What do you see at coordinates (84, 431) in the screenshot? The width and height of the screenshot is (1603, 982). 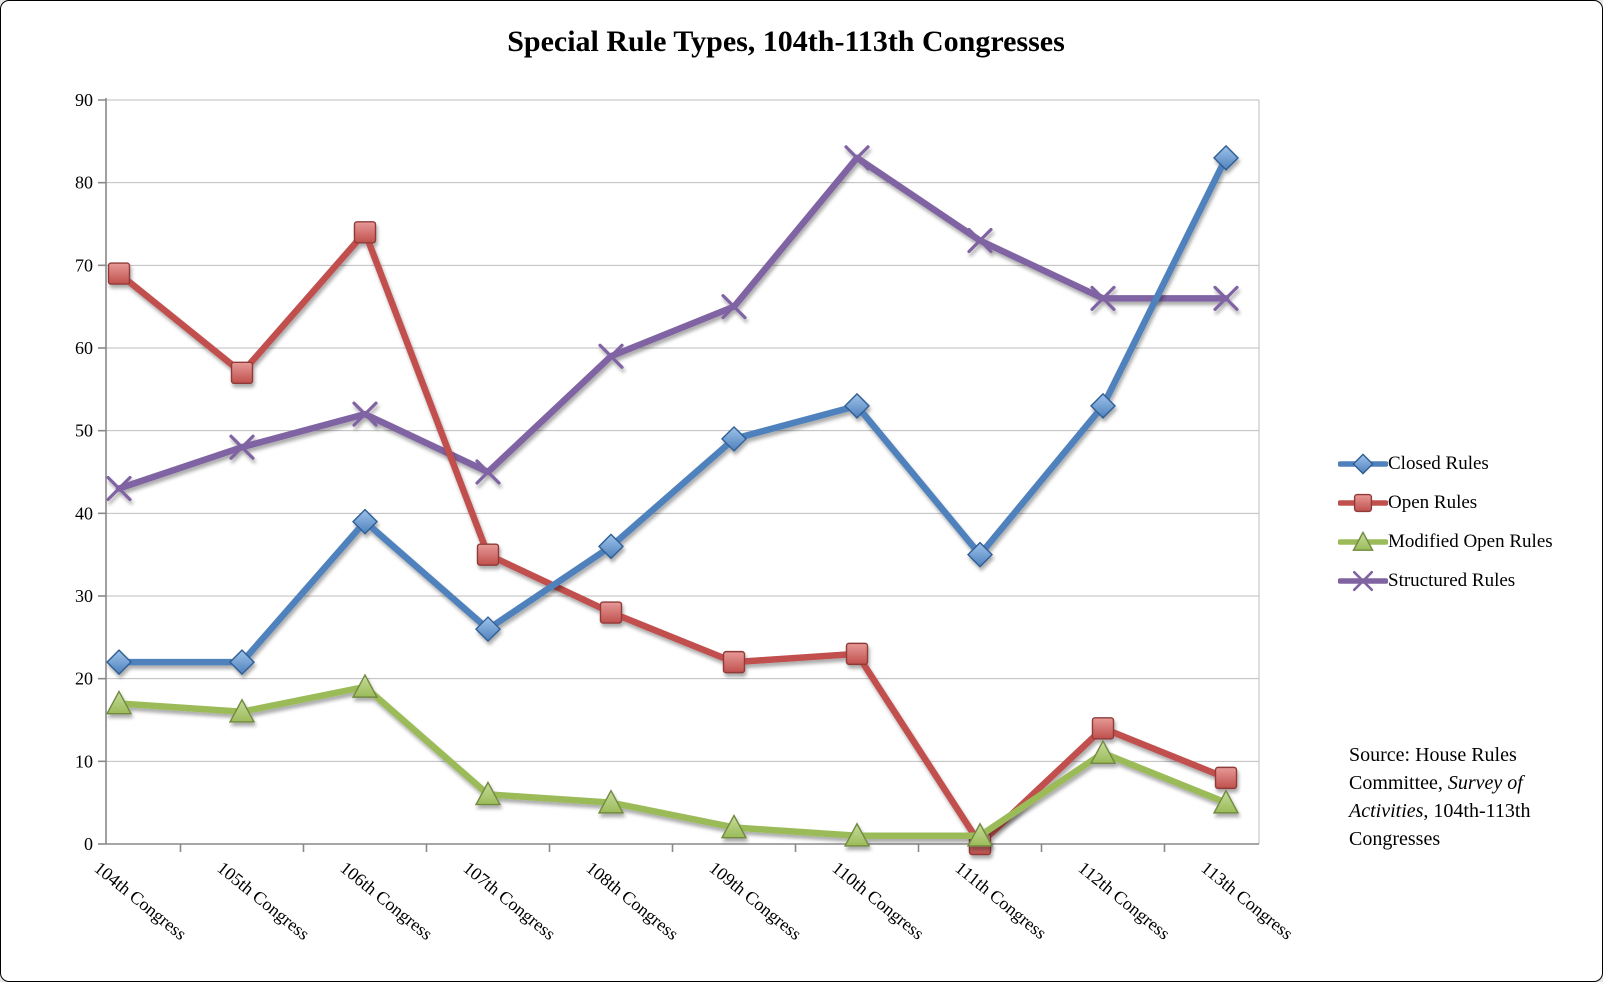 I see `y-axis-tick-label: 50` at bounding box center [84, 431].